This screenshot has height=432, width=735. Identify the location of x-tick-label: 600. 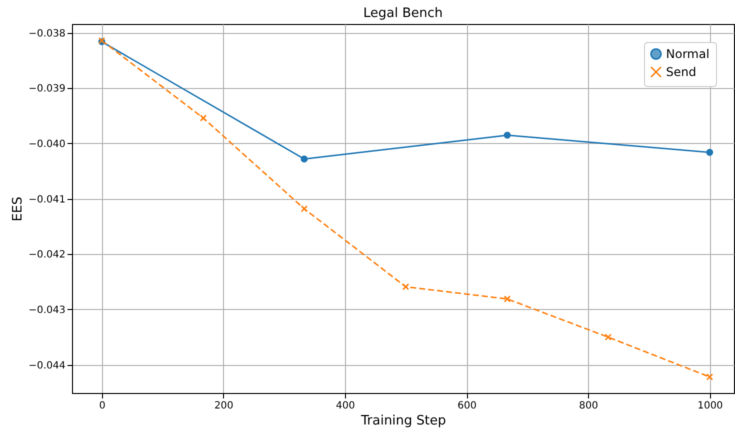
(467, 406).